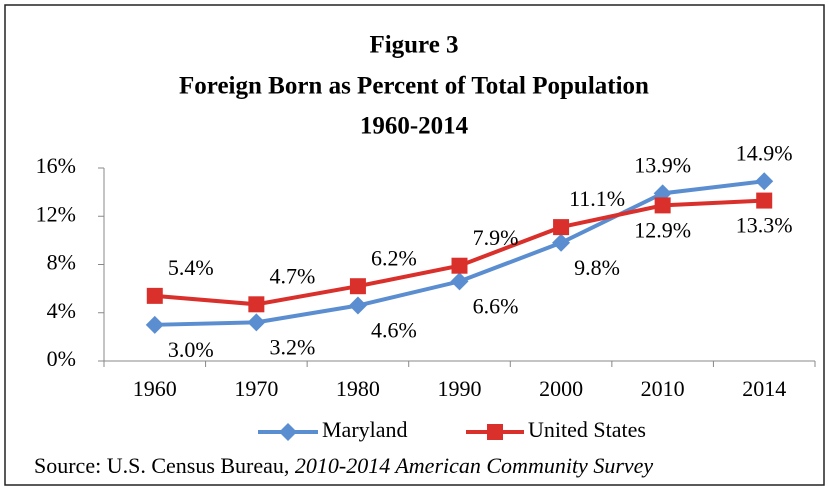 The width and height of the screenshot is (829, 491). I want to click on y-tick-label: 12%, so click(56, 213).